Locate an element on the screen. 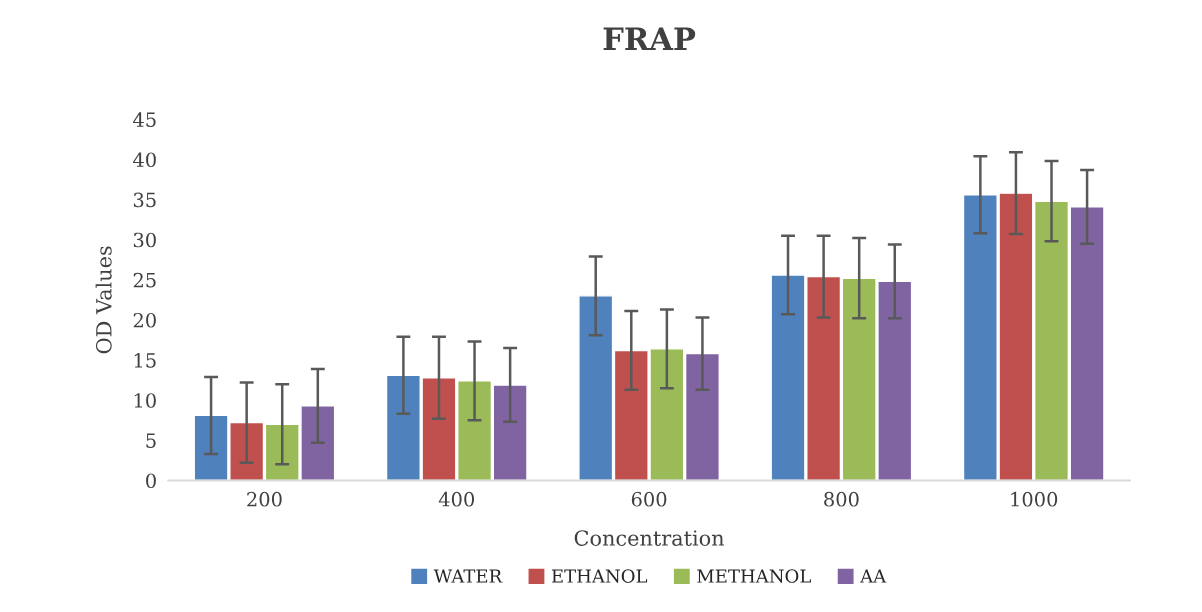 The height and width of the screenshot is (612, 1202). y-tick-label: 10 is located at coordinates (145, 400).